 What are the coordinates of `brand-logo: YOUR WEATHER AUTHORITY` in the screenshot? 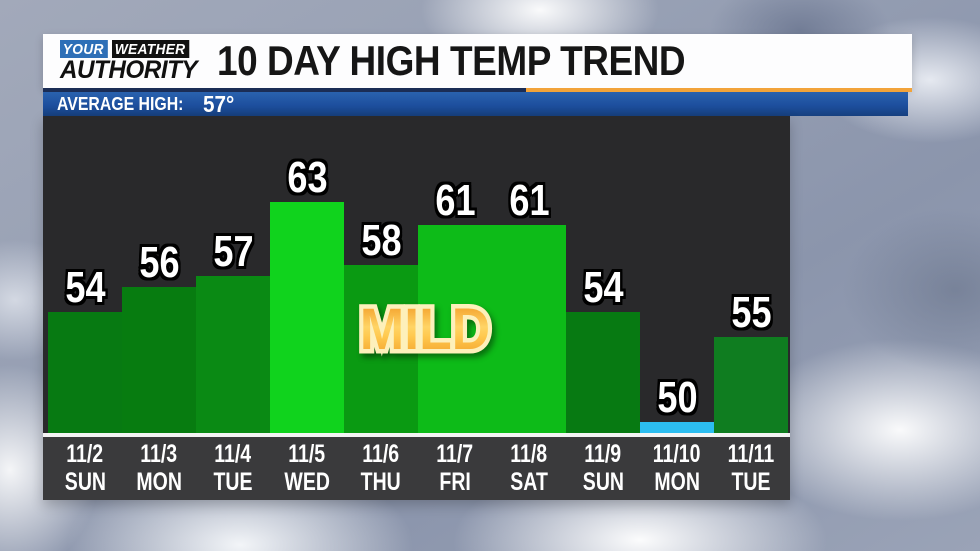 It's located at (132, 61).